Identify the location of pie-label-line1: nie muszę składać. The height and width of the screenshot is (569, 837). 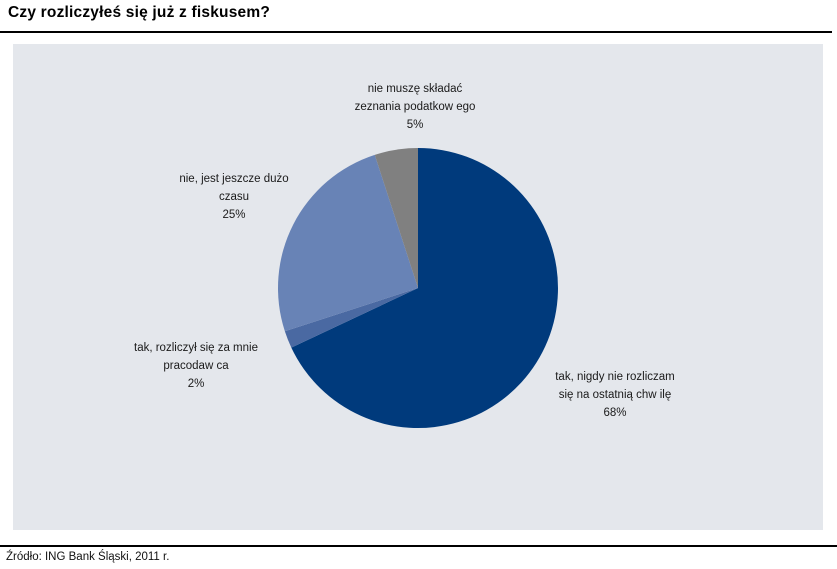
(415, 89).